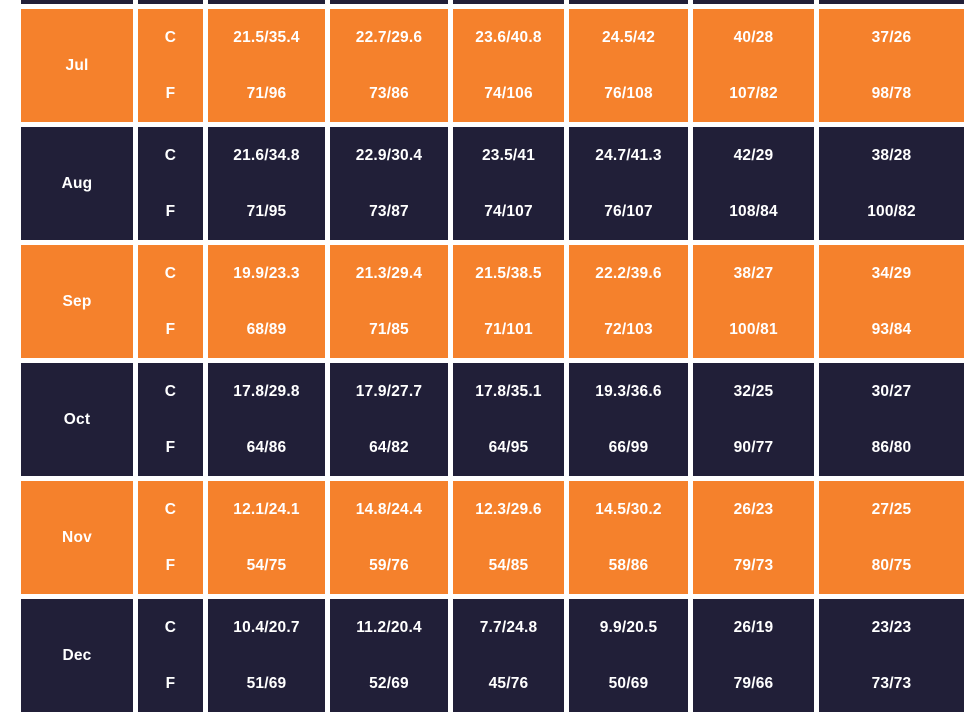 Image resolution: width=979 pixels, height=727 pixels. What do you see at coordinates (628, 447) in the screenshot?
I see `fahrenheit-value: 66/99` at bounding box center [628, 447].